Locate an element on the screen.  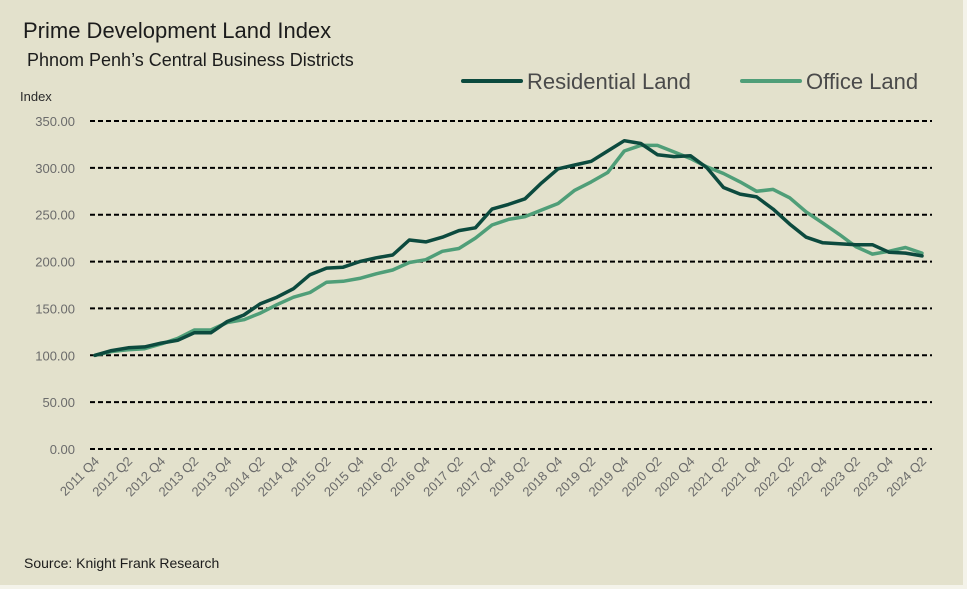
legend: Residential Land Office Land is located at coordinates (689, 81).